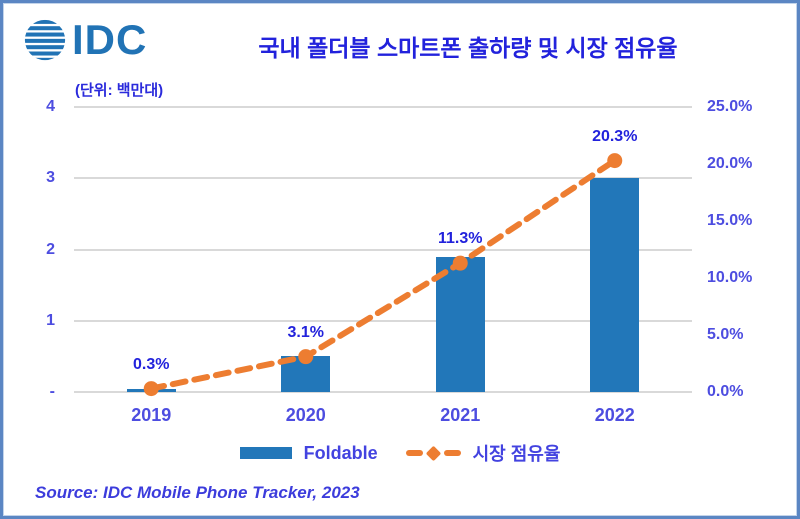 This screenshot has width=800, height=519. Describe the element at coordinates (50, 106) in the screenshot. I see `y-axis-left-label: 4` at that location.